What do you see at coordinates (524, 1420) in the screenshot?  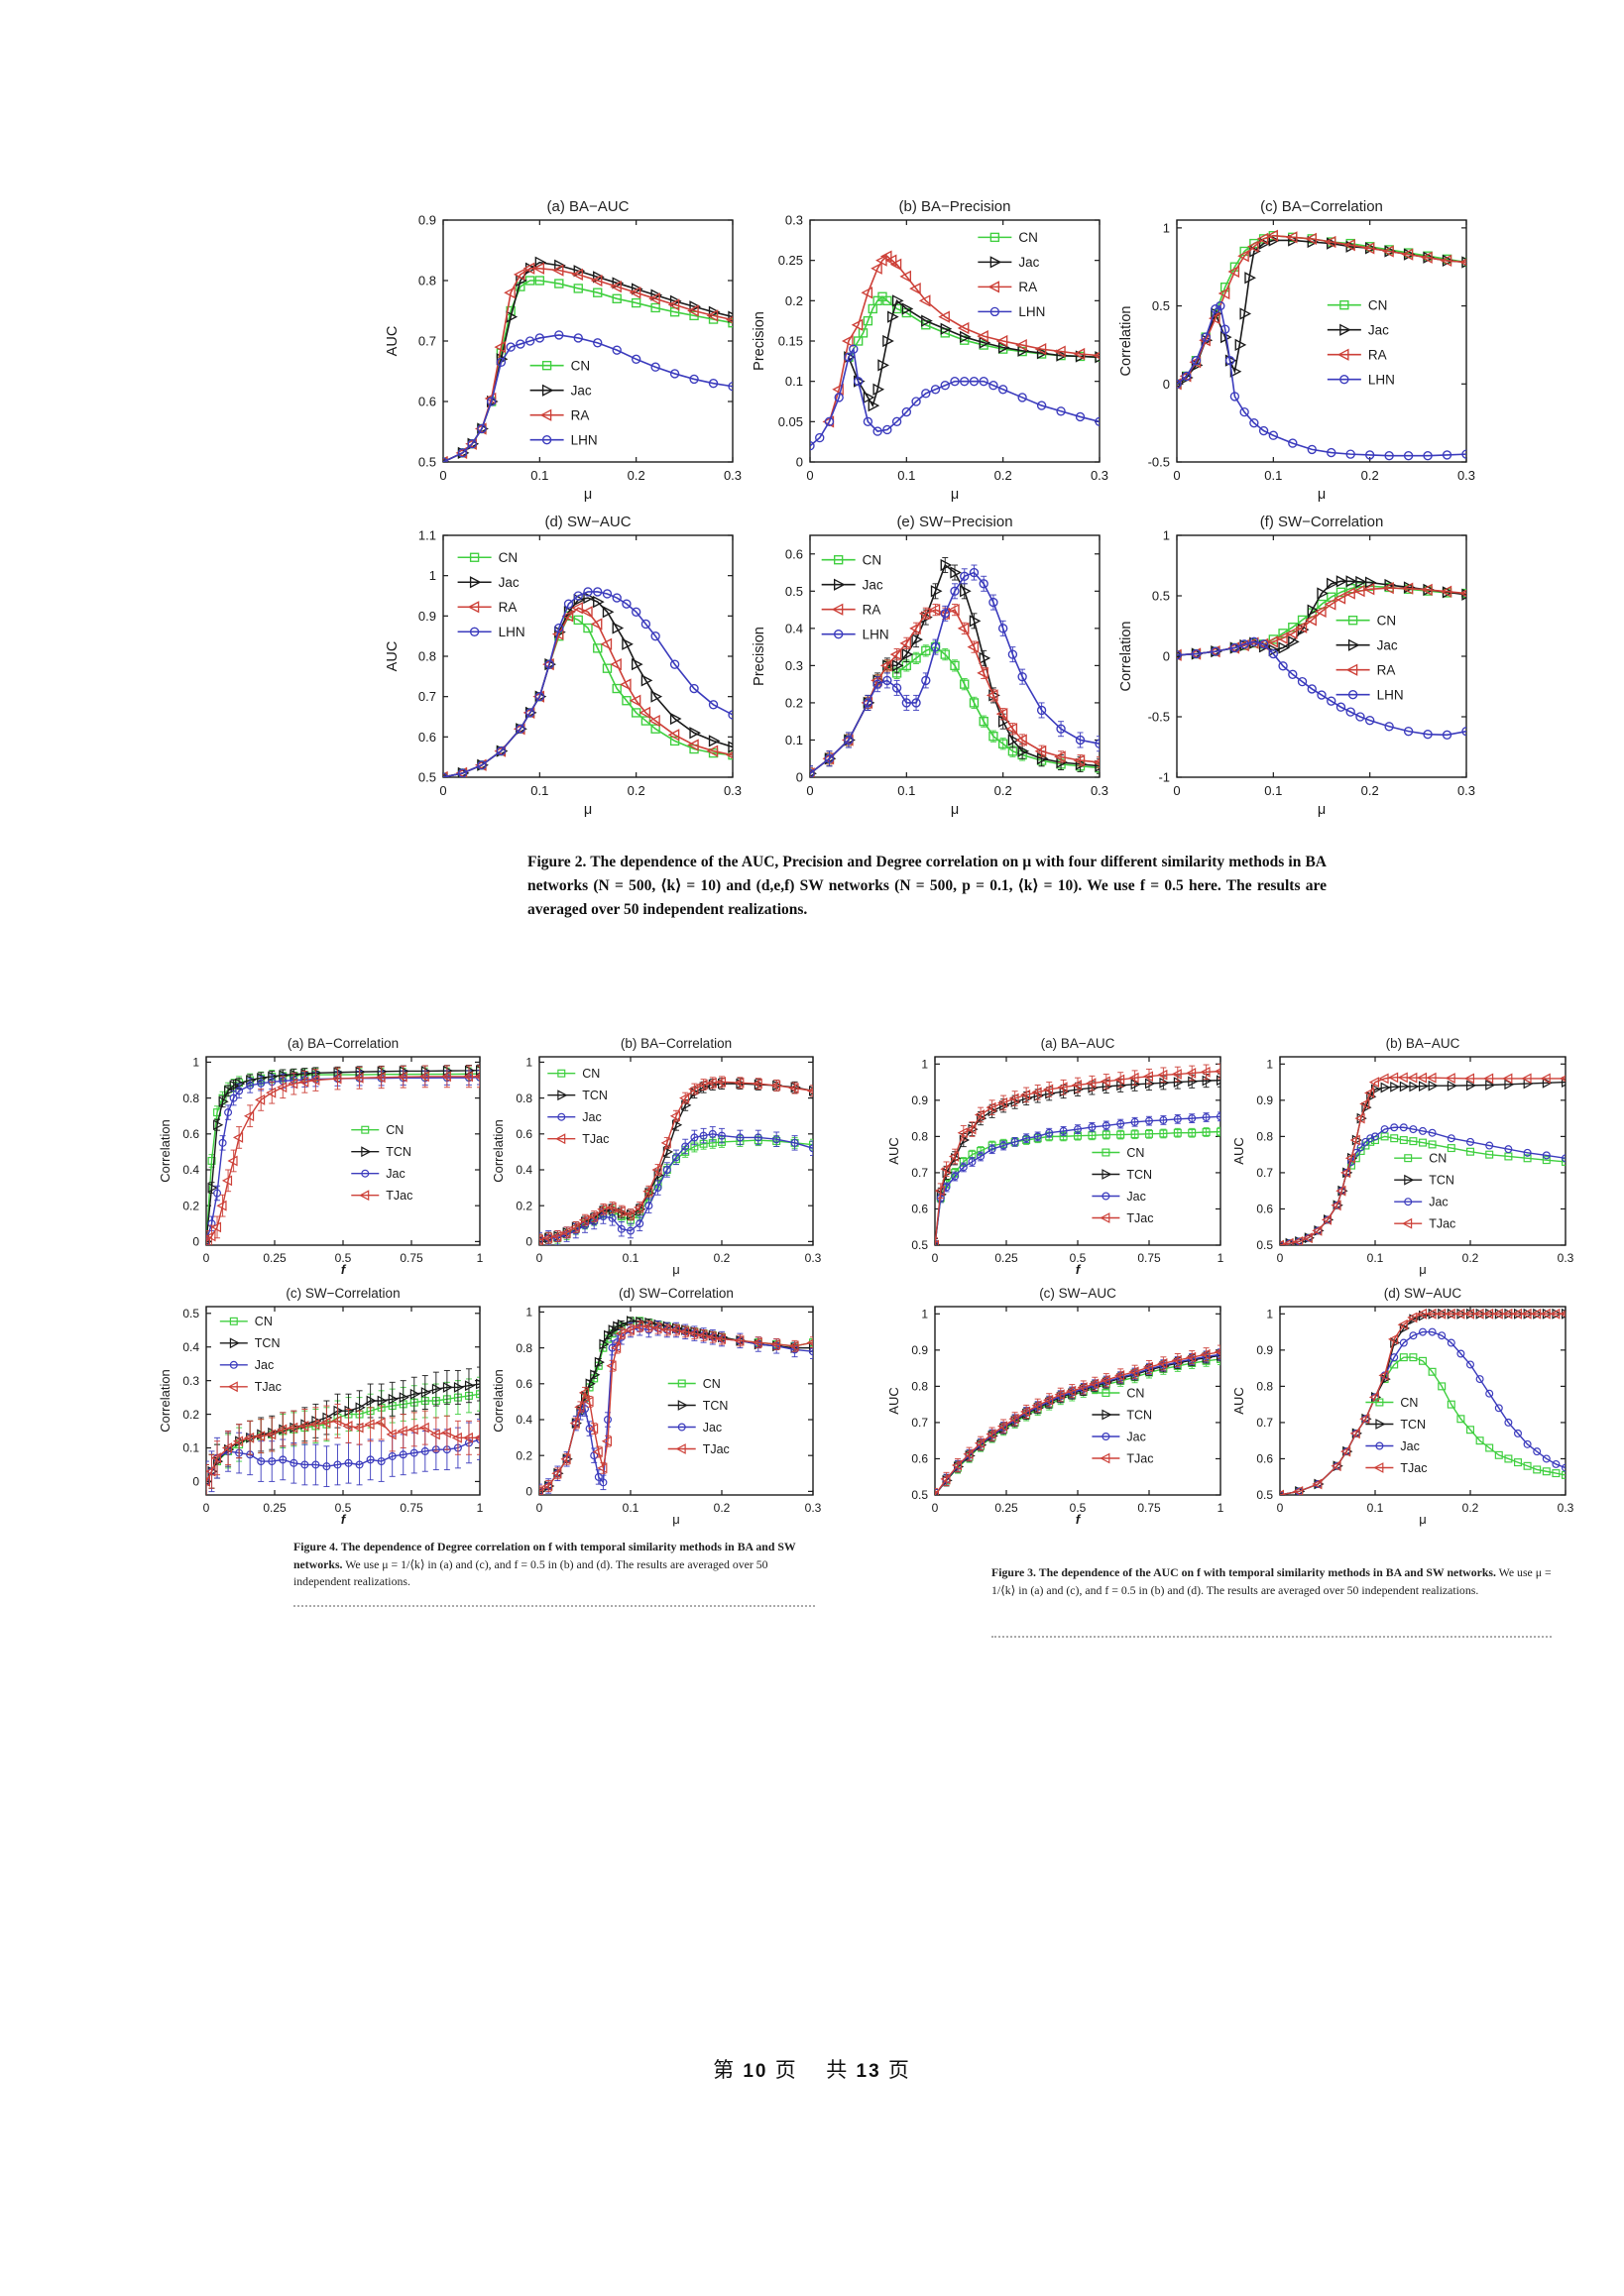 I see `svg-text: 0.4` at bounding box center [524, 1420].